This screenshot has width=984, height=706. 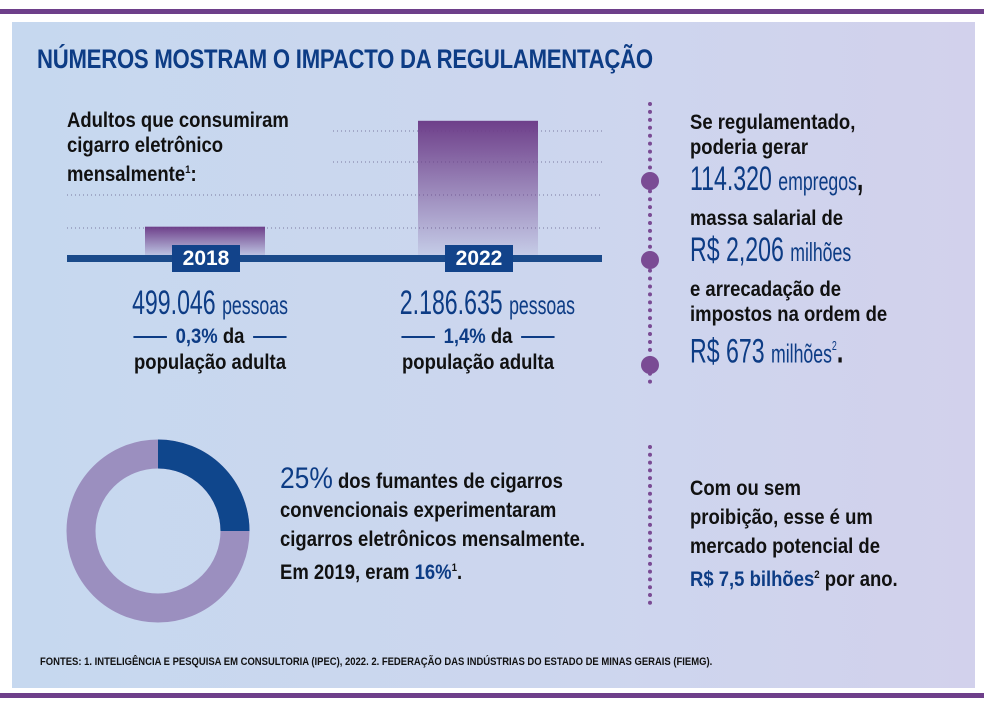 What do you see at coordinates (210, 337) in the screenshot?
I see `pct-2018: 0,3% da` at bounding box center [210, 337].